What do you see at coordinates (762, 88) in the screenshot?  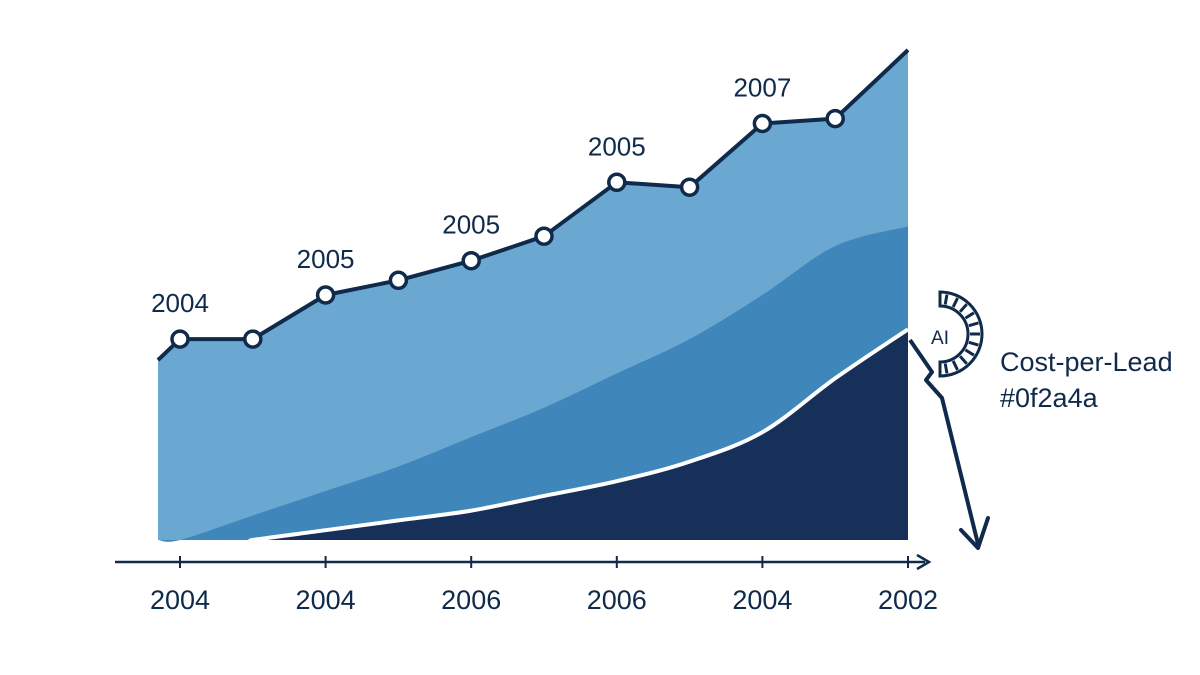 I see `point-label: 2007` at bounding box center [762, 88].